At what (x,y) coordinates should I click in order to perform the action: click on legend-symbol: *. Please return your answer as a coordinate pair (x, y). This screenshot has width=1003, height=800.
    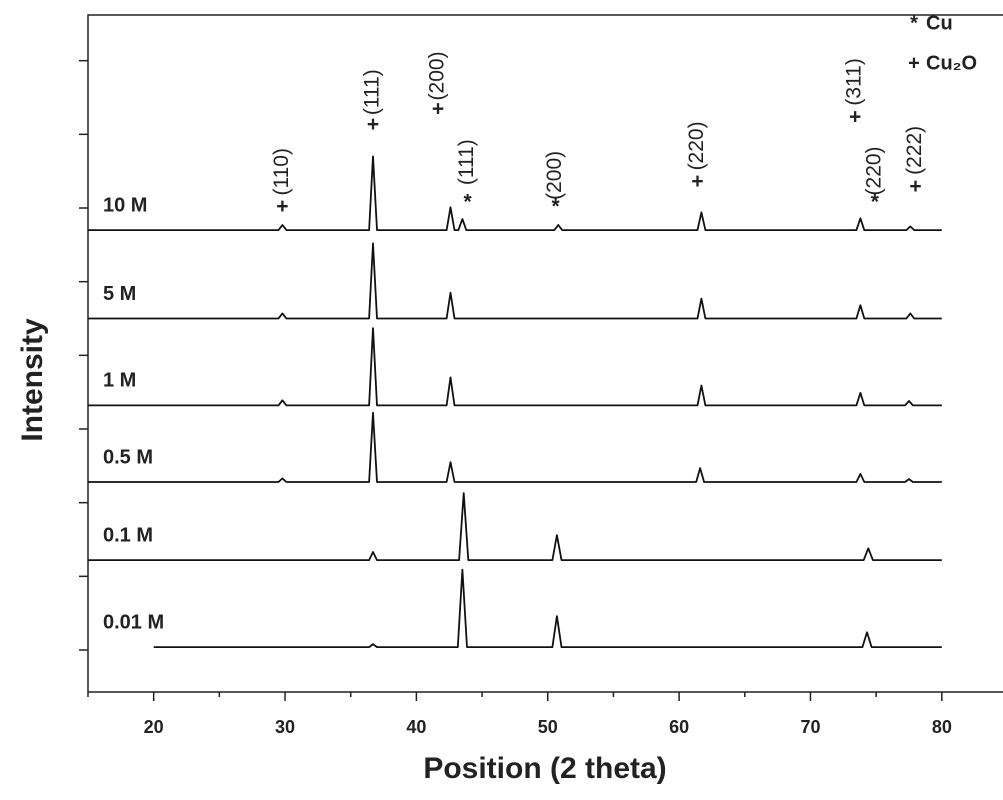
    Looking at the image, I should click on (914, 23).